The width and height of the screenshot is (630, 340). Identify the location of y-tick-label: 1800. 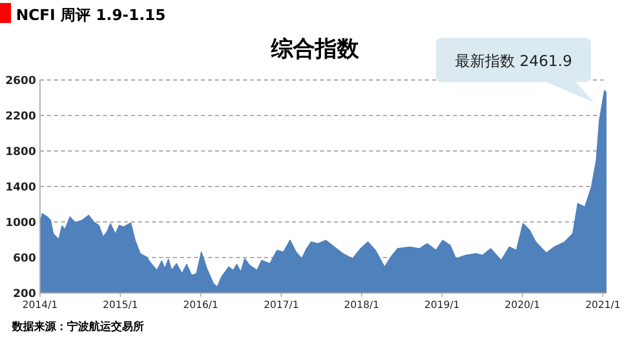
(20, 151).